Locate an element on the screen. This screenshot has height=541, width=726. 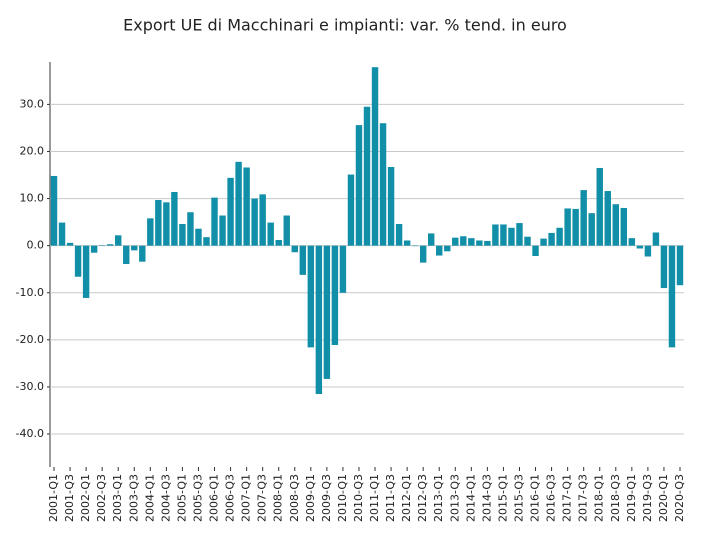
x-tick-label: 2009-Q1 is located at coordinates (310, 498).